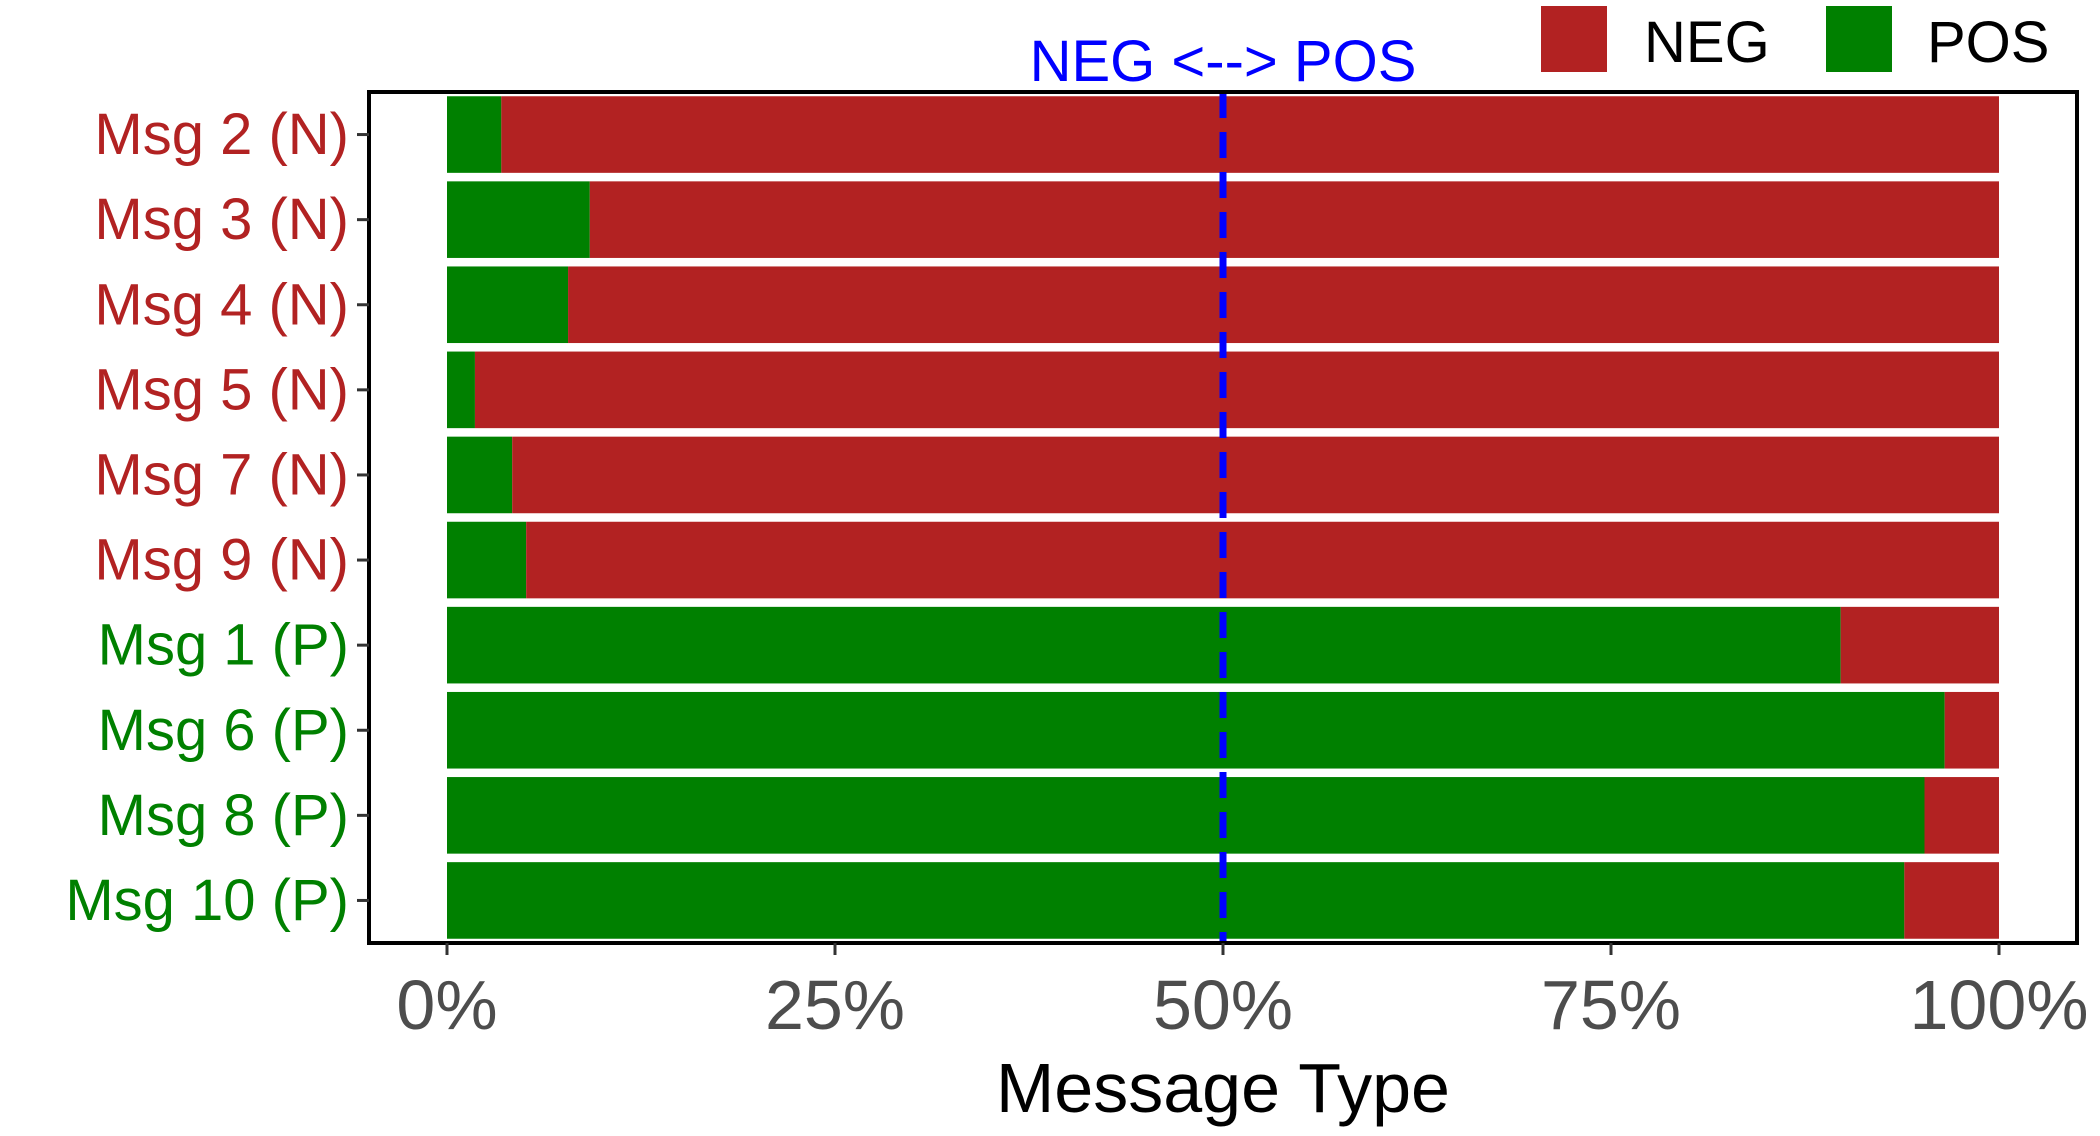 This screenshot has height=1136, width=2100. Describe the element at coordinates (1859, 39) in the screenshot. I see `legend-key-pos` at that location.